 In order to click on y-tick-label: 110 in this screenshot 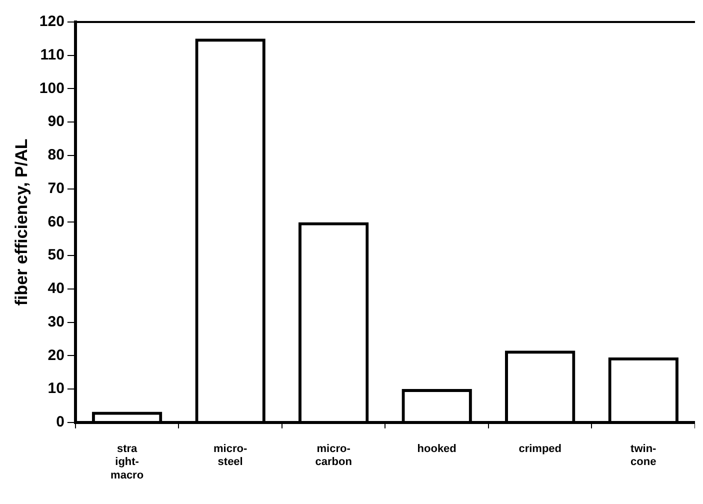, I will do `click(52, 55)`.